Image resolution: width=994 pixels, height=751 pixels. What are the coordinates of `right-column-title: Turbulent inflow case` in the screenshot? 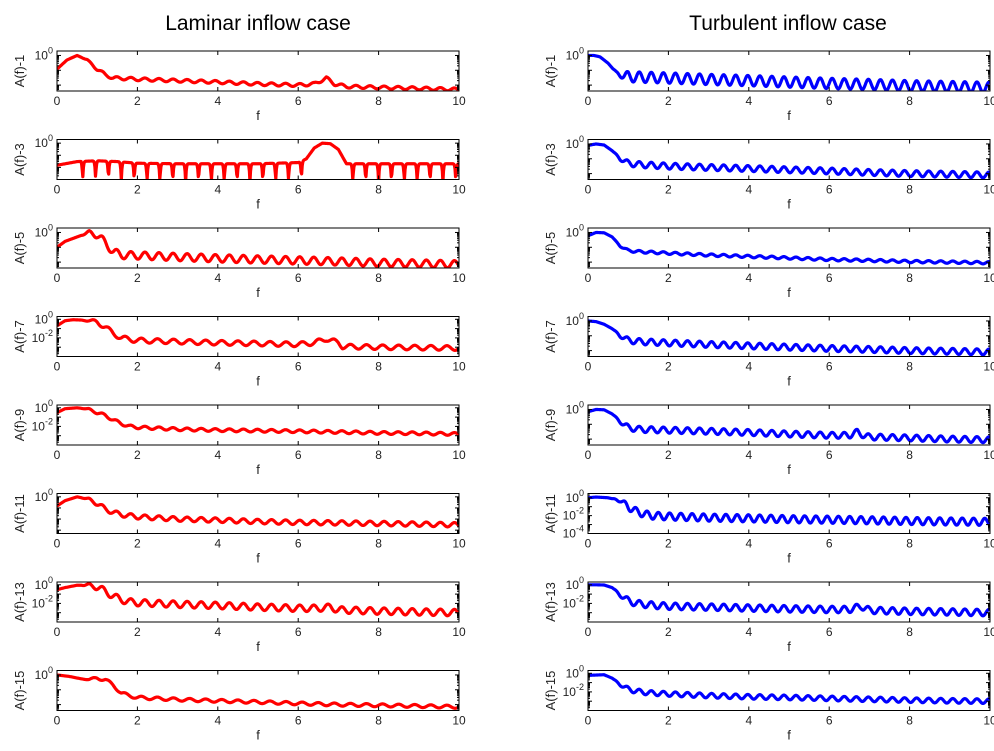 It's located at (788, 23).